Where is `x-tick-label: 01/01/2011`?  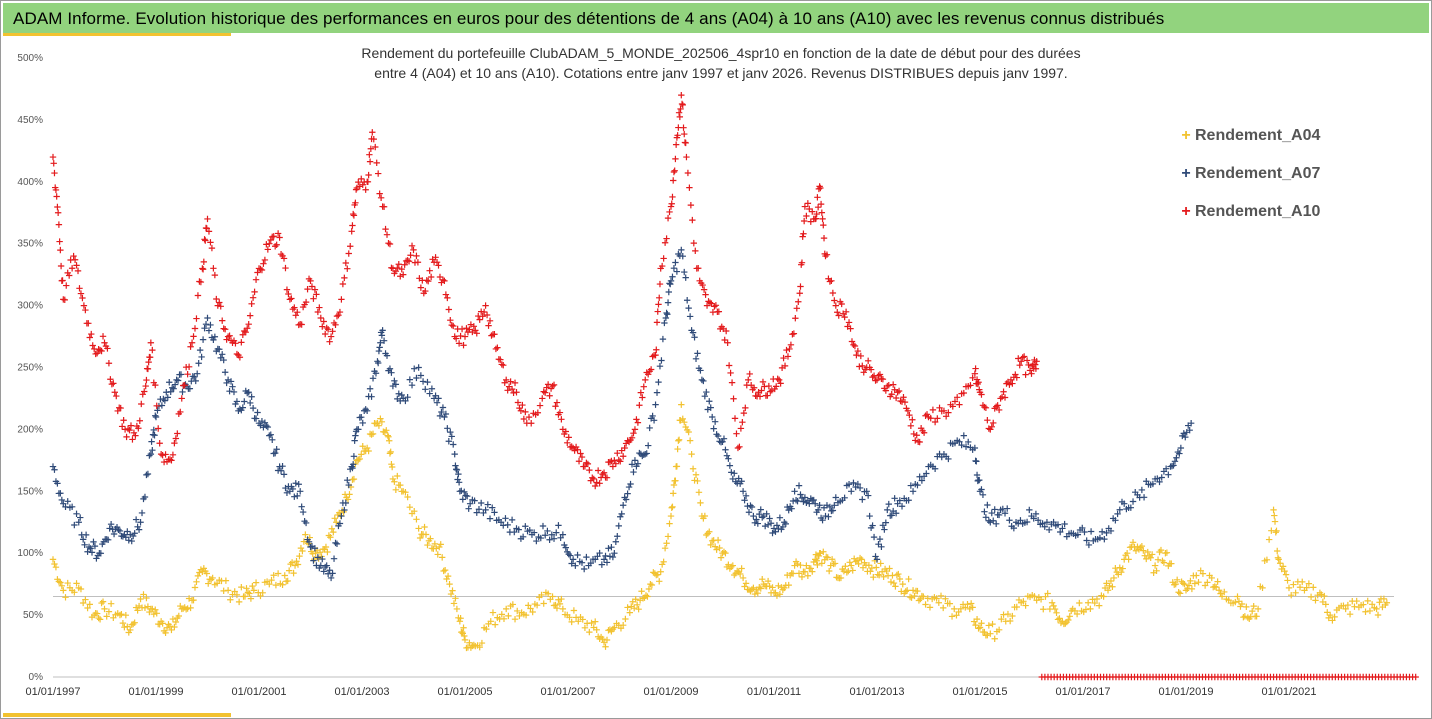
x-tick-label: 01/01/2011 is located at coordinates (774, 692).